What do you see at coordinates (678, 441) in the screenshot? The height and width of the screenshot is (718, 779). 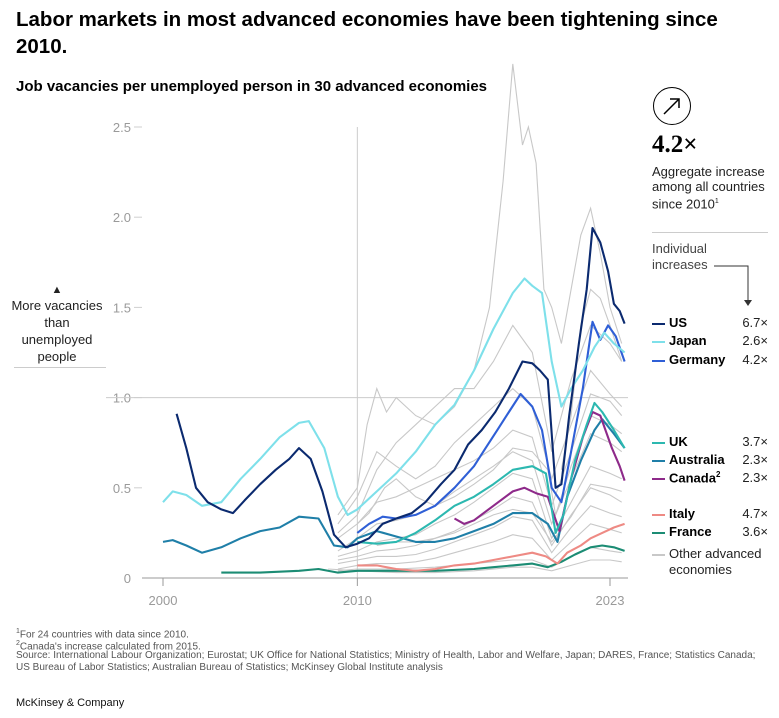 I see `legend-name: UK` at bounding box center [678, 441].